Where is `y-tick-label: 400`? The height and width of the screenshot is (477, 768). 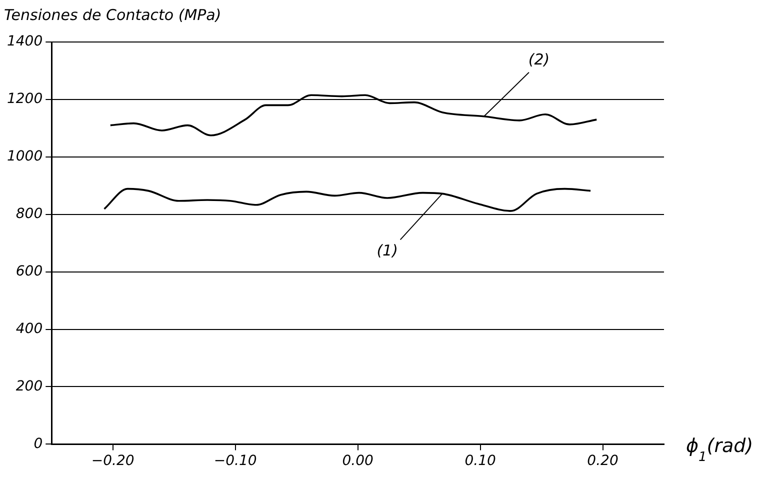 y-tick-label: 400 is located at coordinates (29, 328).